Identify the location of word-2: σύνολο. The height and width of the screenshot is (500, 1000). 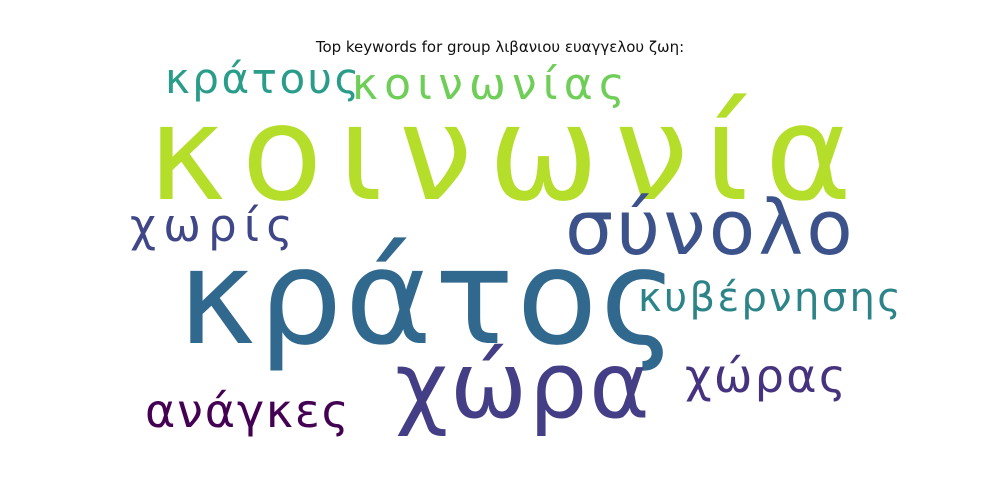
(710, 227).